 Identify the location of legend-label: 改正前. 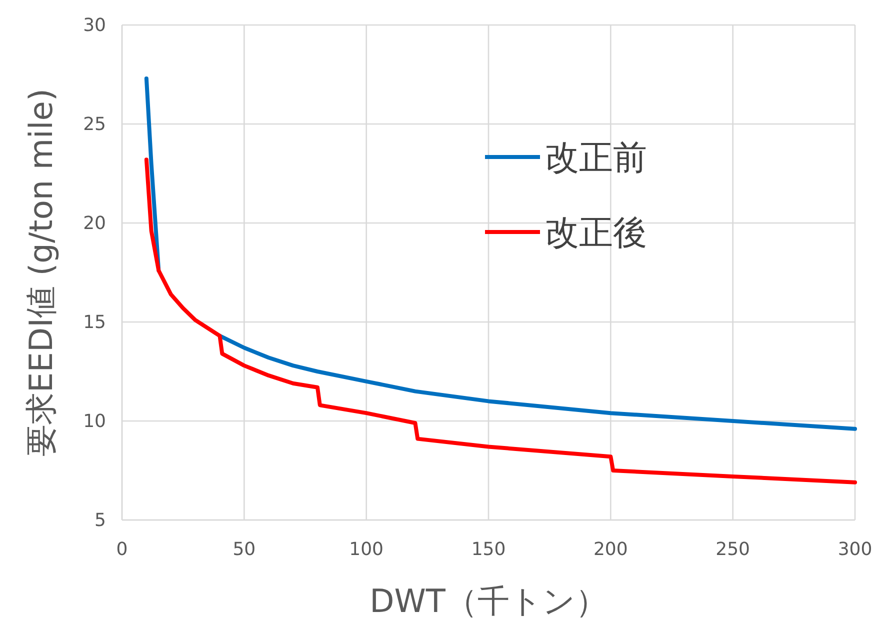
(596, 158).